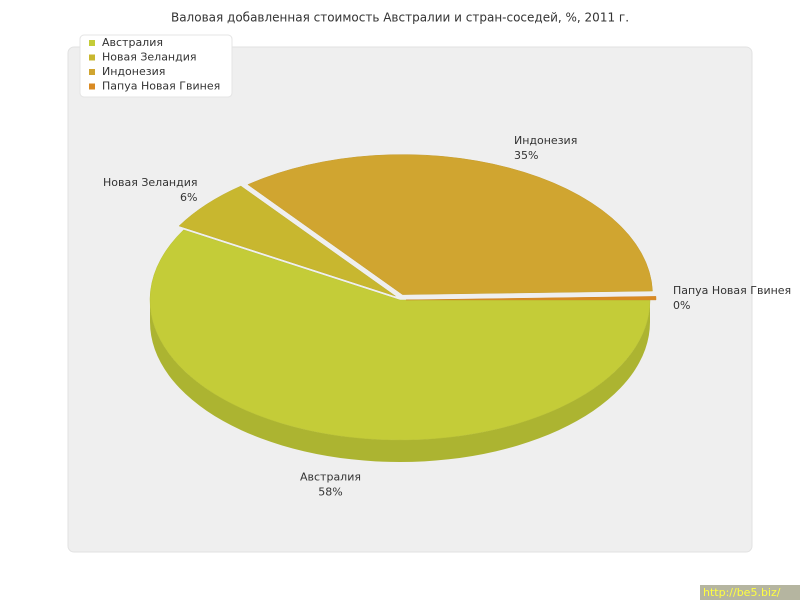 The height and width of the screenshot is (600, 800). I want to click on slice-value-label: 35%, so click(526, 155).